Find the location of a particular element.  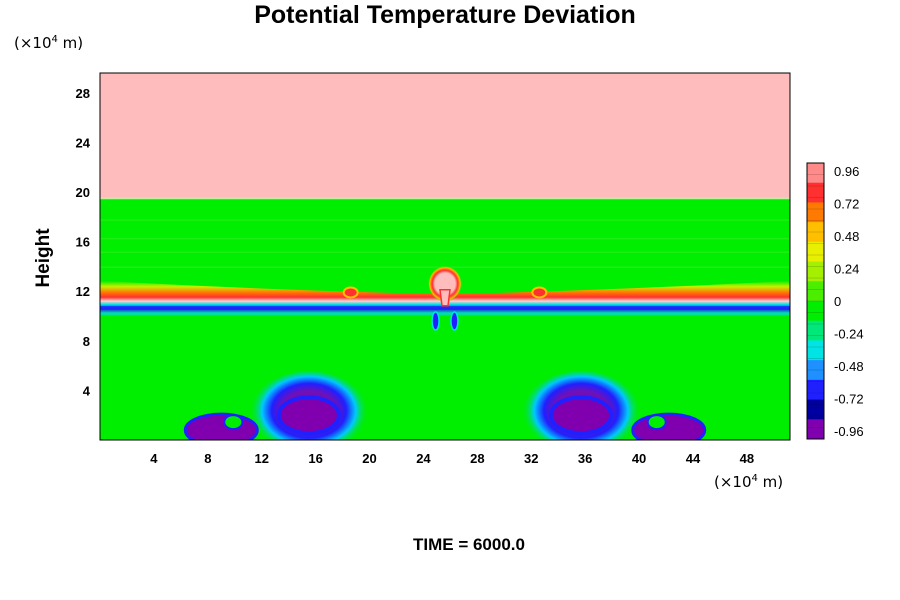

colorbar-tick-label: 0.24 is located at coordinates (846, 269).